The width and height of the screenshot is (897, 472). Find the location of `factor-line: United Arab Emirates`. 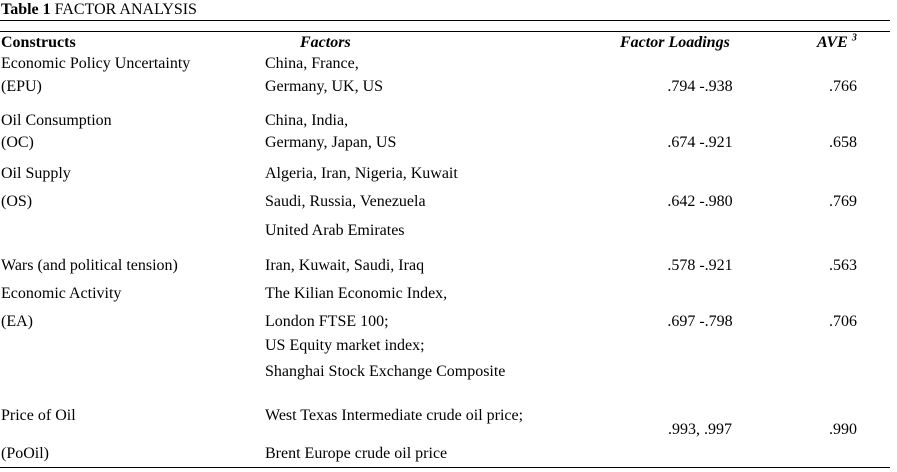

factor-line: United Arab Emirates is located at coordinates (335, 230).